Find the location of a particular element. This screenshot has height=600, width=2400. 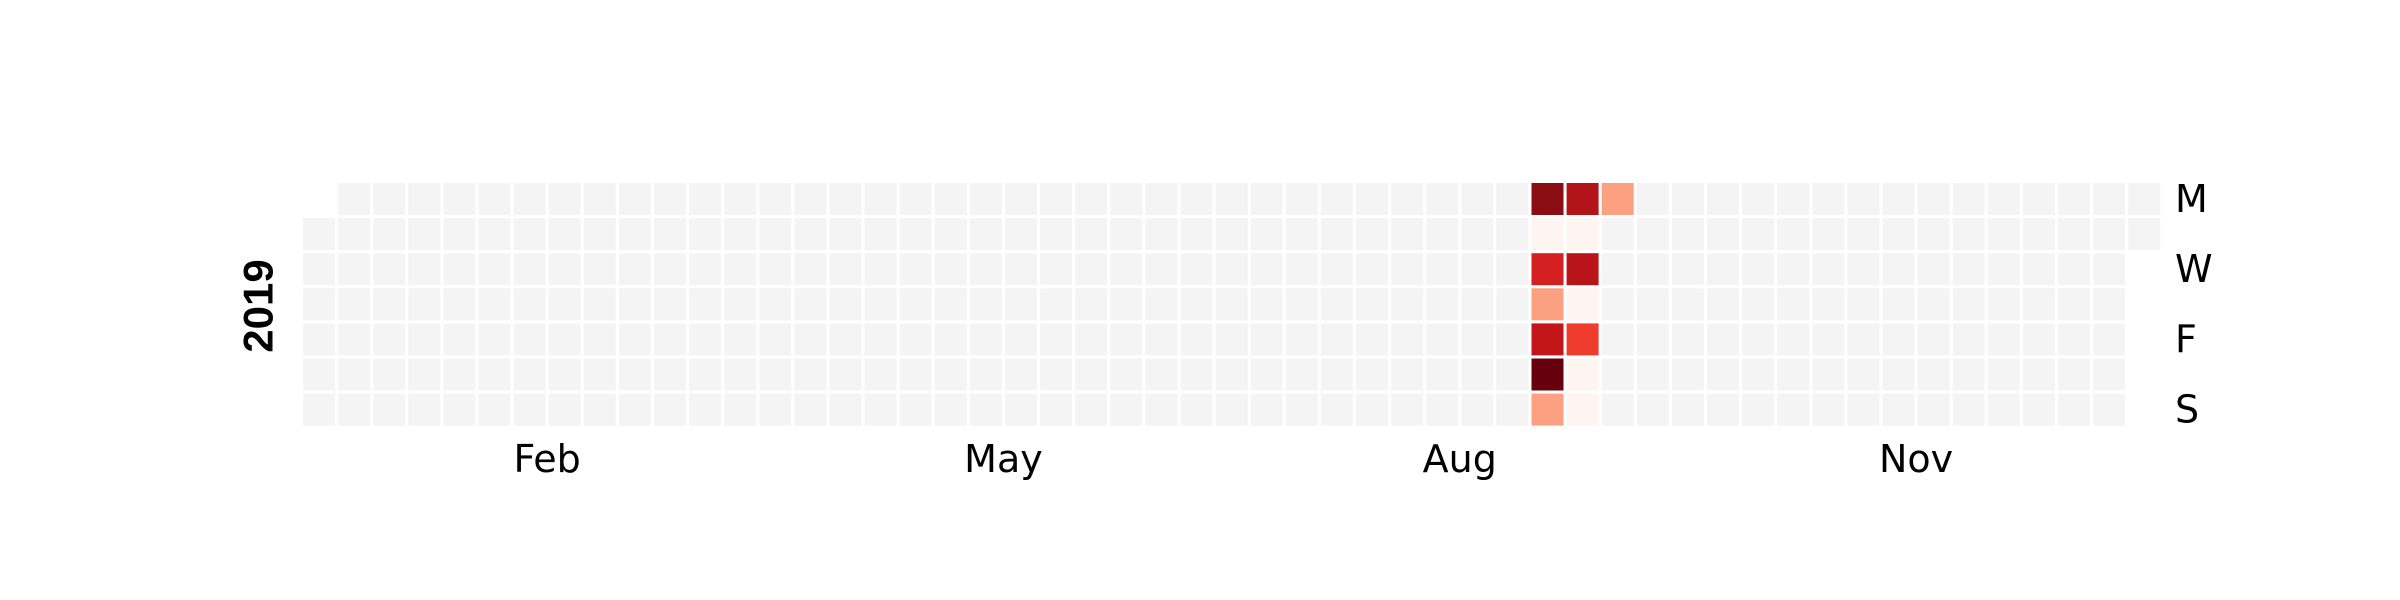

month-label: Feb is located at coordinates (547, 459).